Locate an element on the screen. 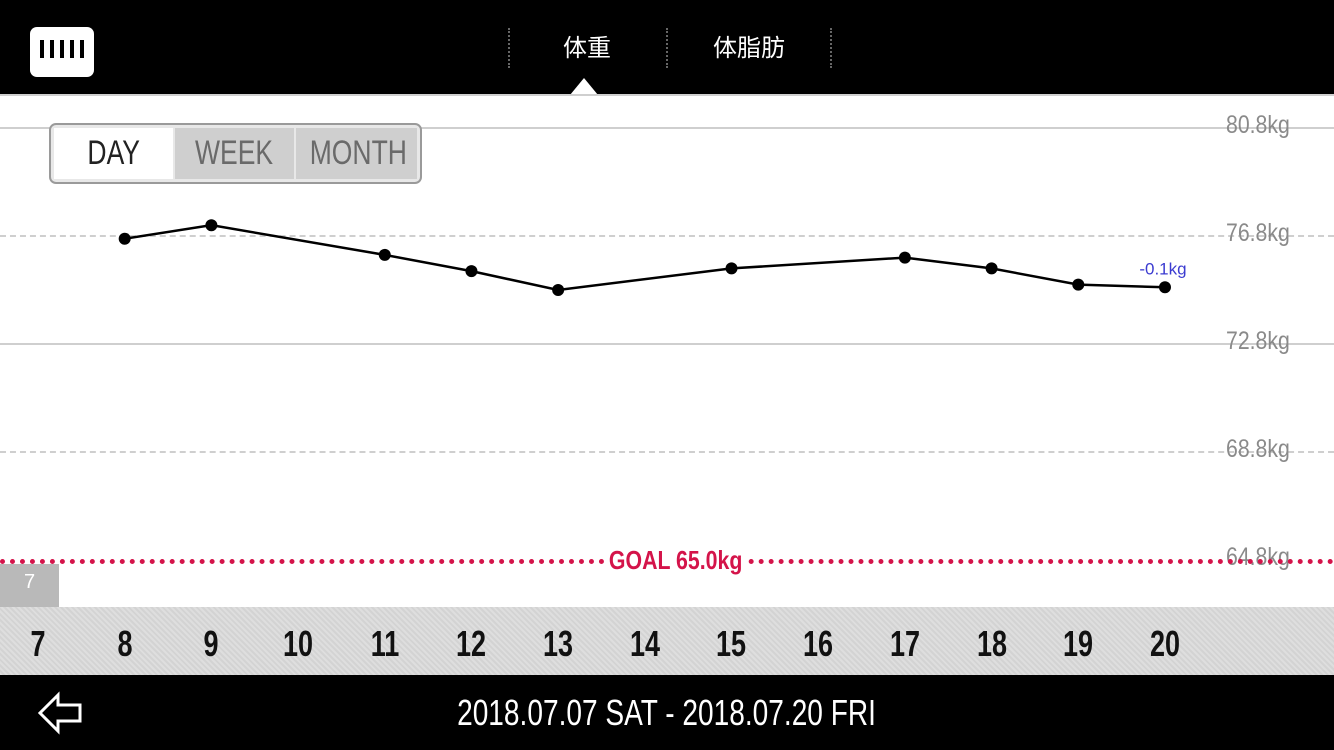 The height and width of the screenshot is (750, 1334). x-tick-label: 15 is located at coordinates (731, 643).